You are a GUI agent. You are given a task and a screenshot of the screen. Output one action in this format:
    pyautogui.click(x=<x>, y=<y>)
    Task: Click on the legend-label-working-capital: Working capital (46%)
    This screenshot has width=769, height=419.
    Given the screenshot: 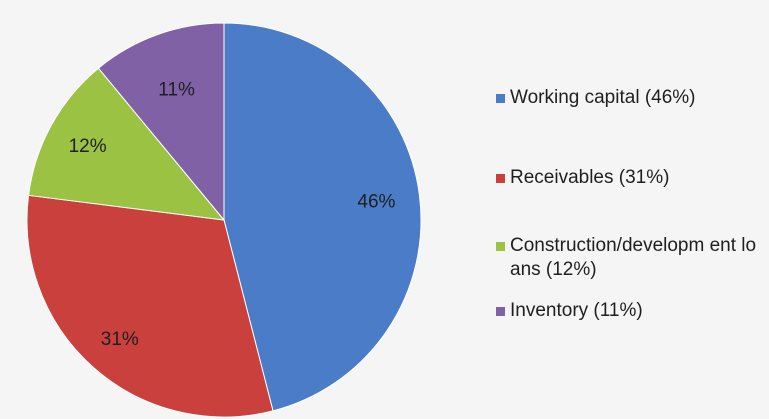 What is the action you would take?
    pyautogui.click(x=603, y=97)
    